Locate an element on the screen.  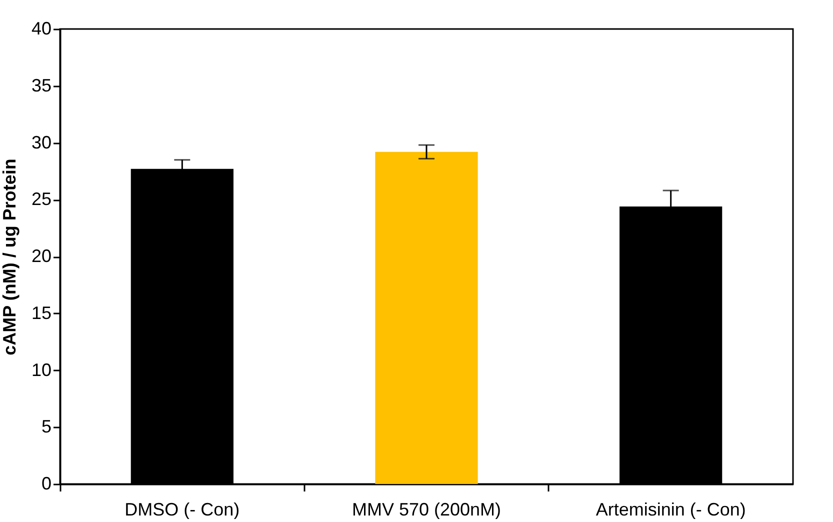
x-tick-label: MMV 570 (200nM) is located at coordinates (427, 510).